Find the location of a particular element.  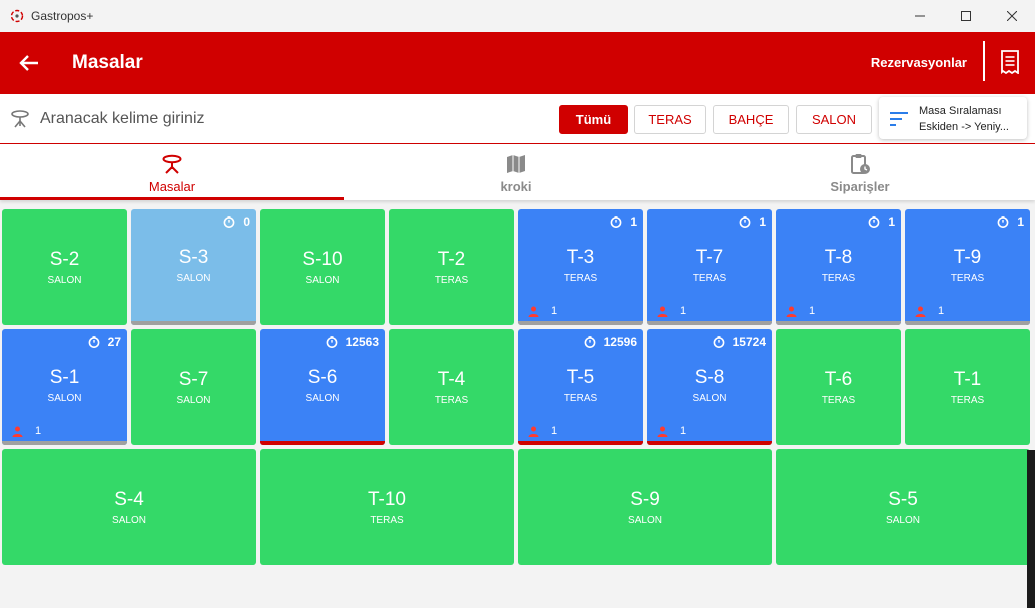

table-name: T-10 is located at coordinates (387, 499).